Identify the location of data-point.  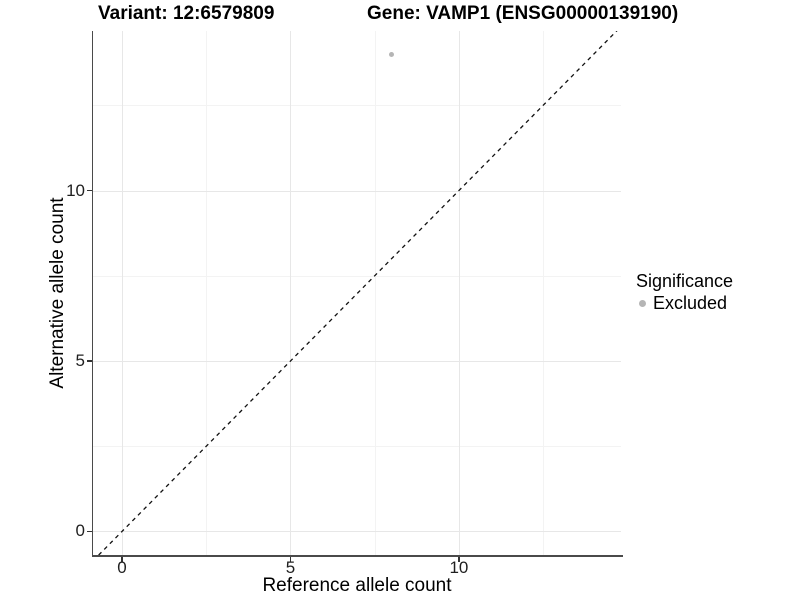
(392, 54).